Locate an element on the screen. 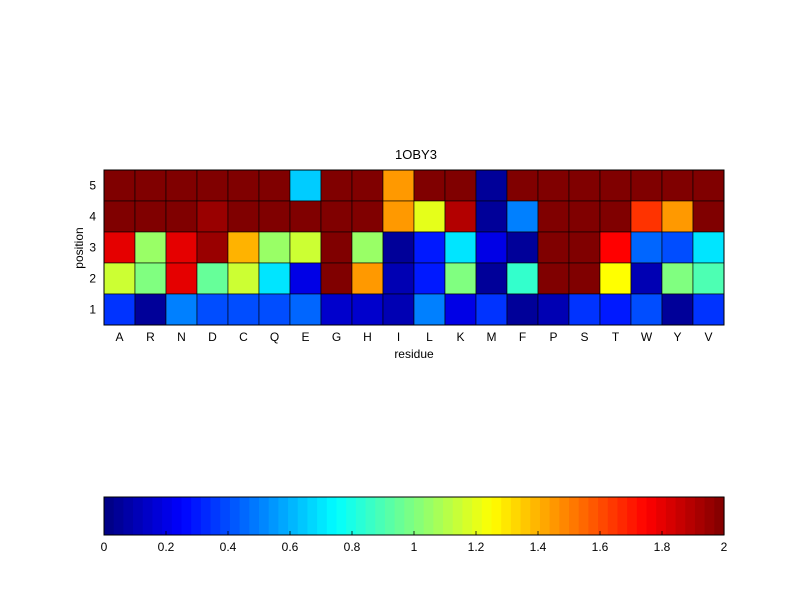  colorbar is located at coordinates (414, 516).